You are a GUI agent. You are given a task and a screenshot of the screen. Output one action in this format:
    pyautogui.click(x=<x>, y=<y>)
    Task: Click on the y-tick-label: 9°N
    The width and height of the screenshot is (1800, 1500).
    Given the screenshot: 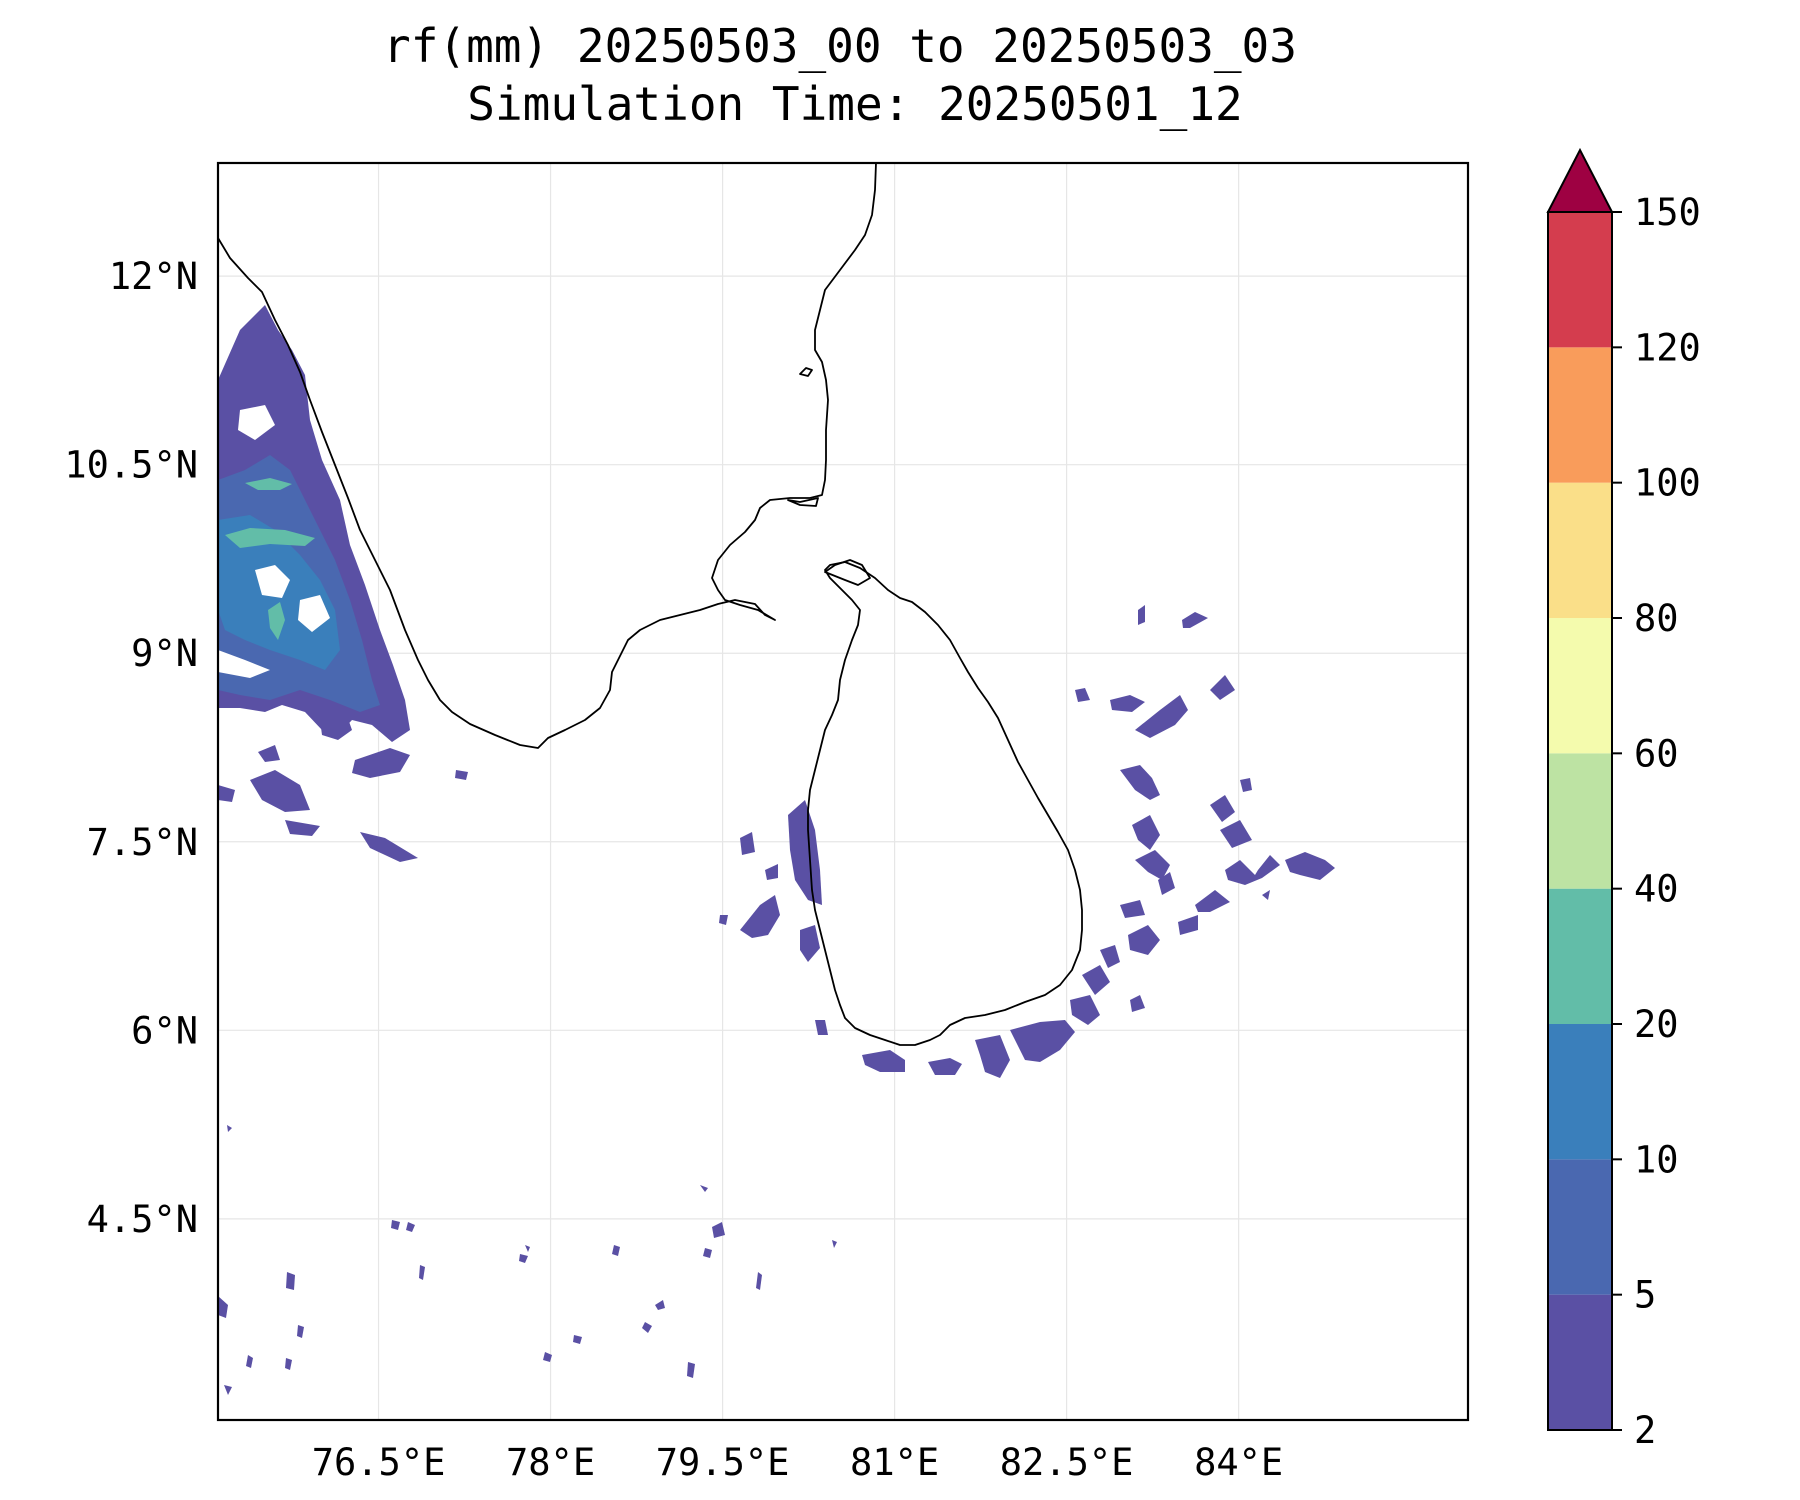 What is the action you would take?
    pyautogui.click(x=164, y=653)
    